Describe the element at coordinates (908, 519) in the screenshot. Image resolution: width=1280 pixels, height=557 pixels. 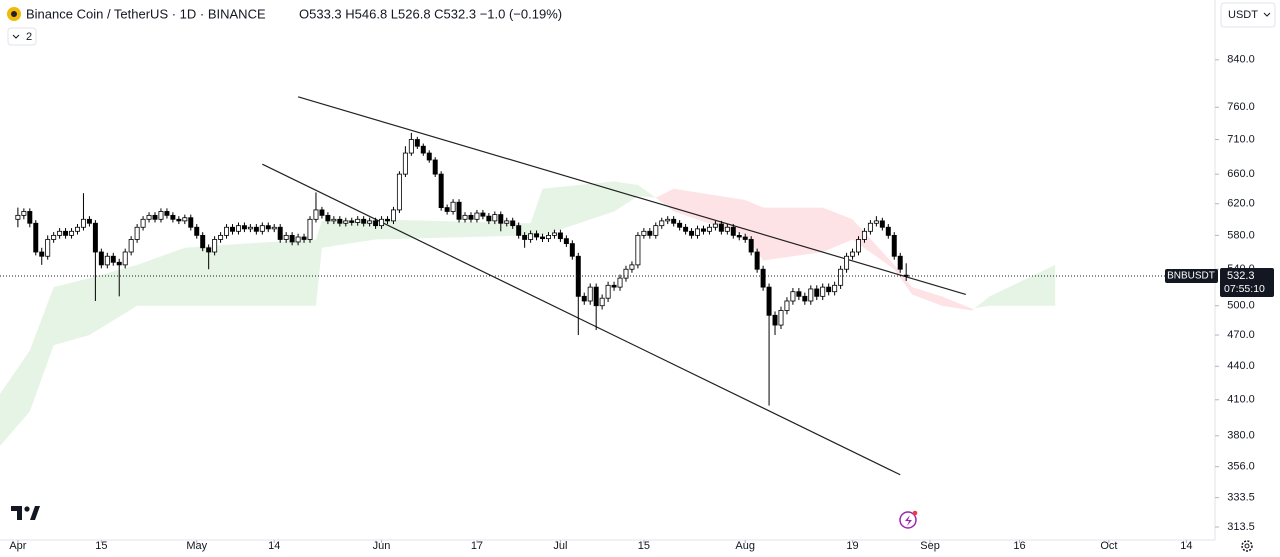
I see `event-icon` at that location.